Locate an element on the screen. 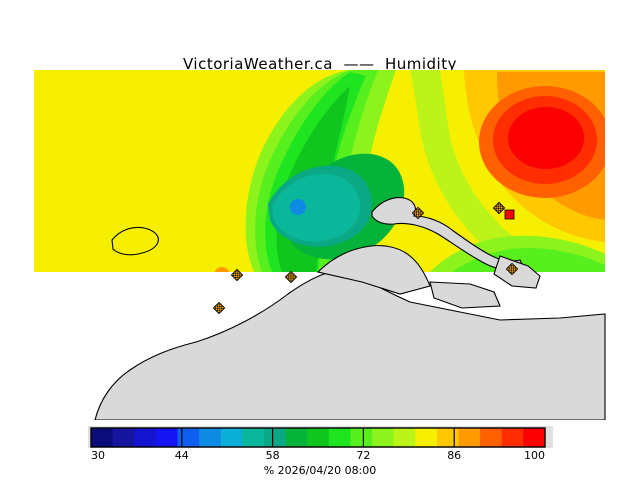  landmass-inlet-shore is located at coordinates (373, 270).